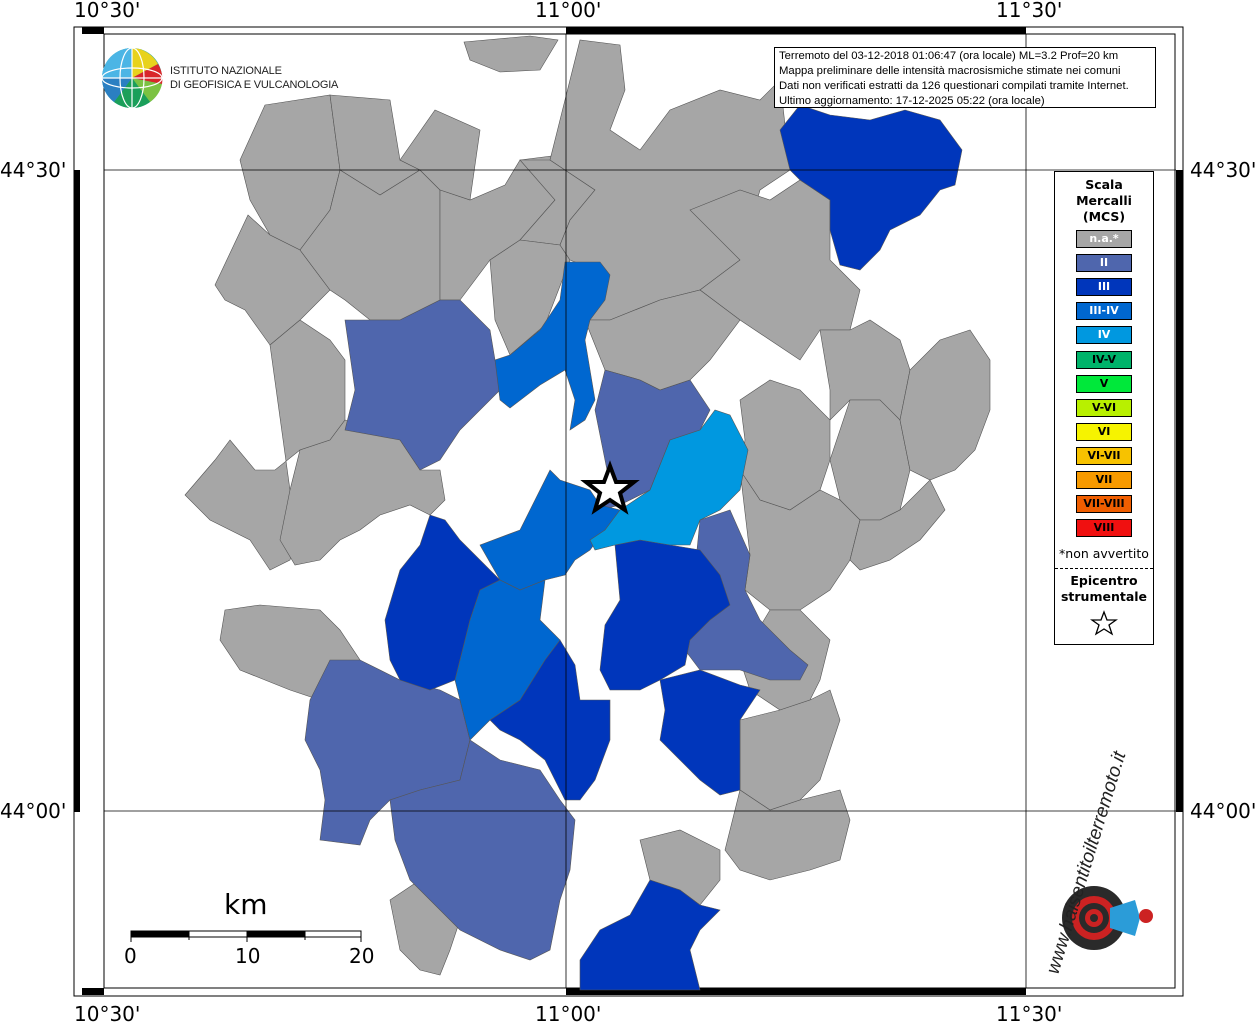  What do you see at coordinates (1104, 480) in the screenshot?
I see `legend-item-vii: VII` at bounding box center [1104, 480].